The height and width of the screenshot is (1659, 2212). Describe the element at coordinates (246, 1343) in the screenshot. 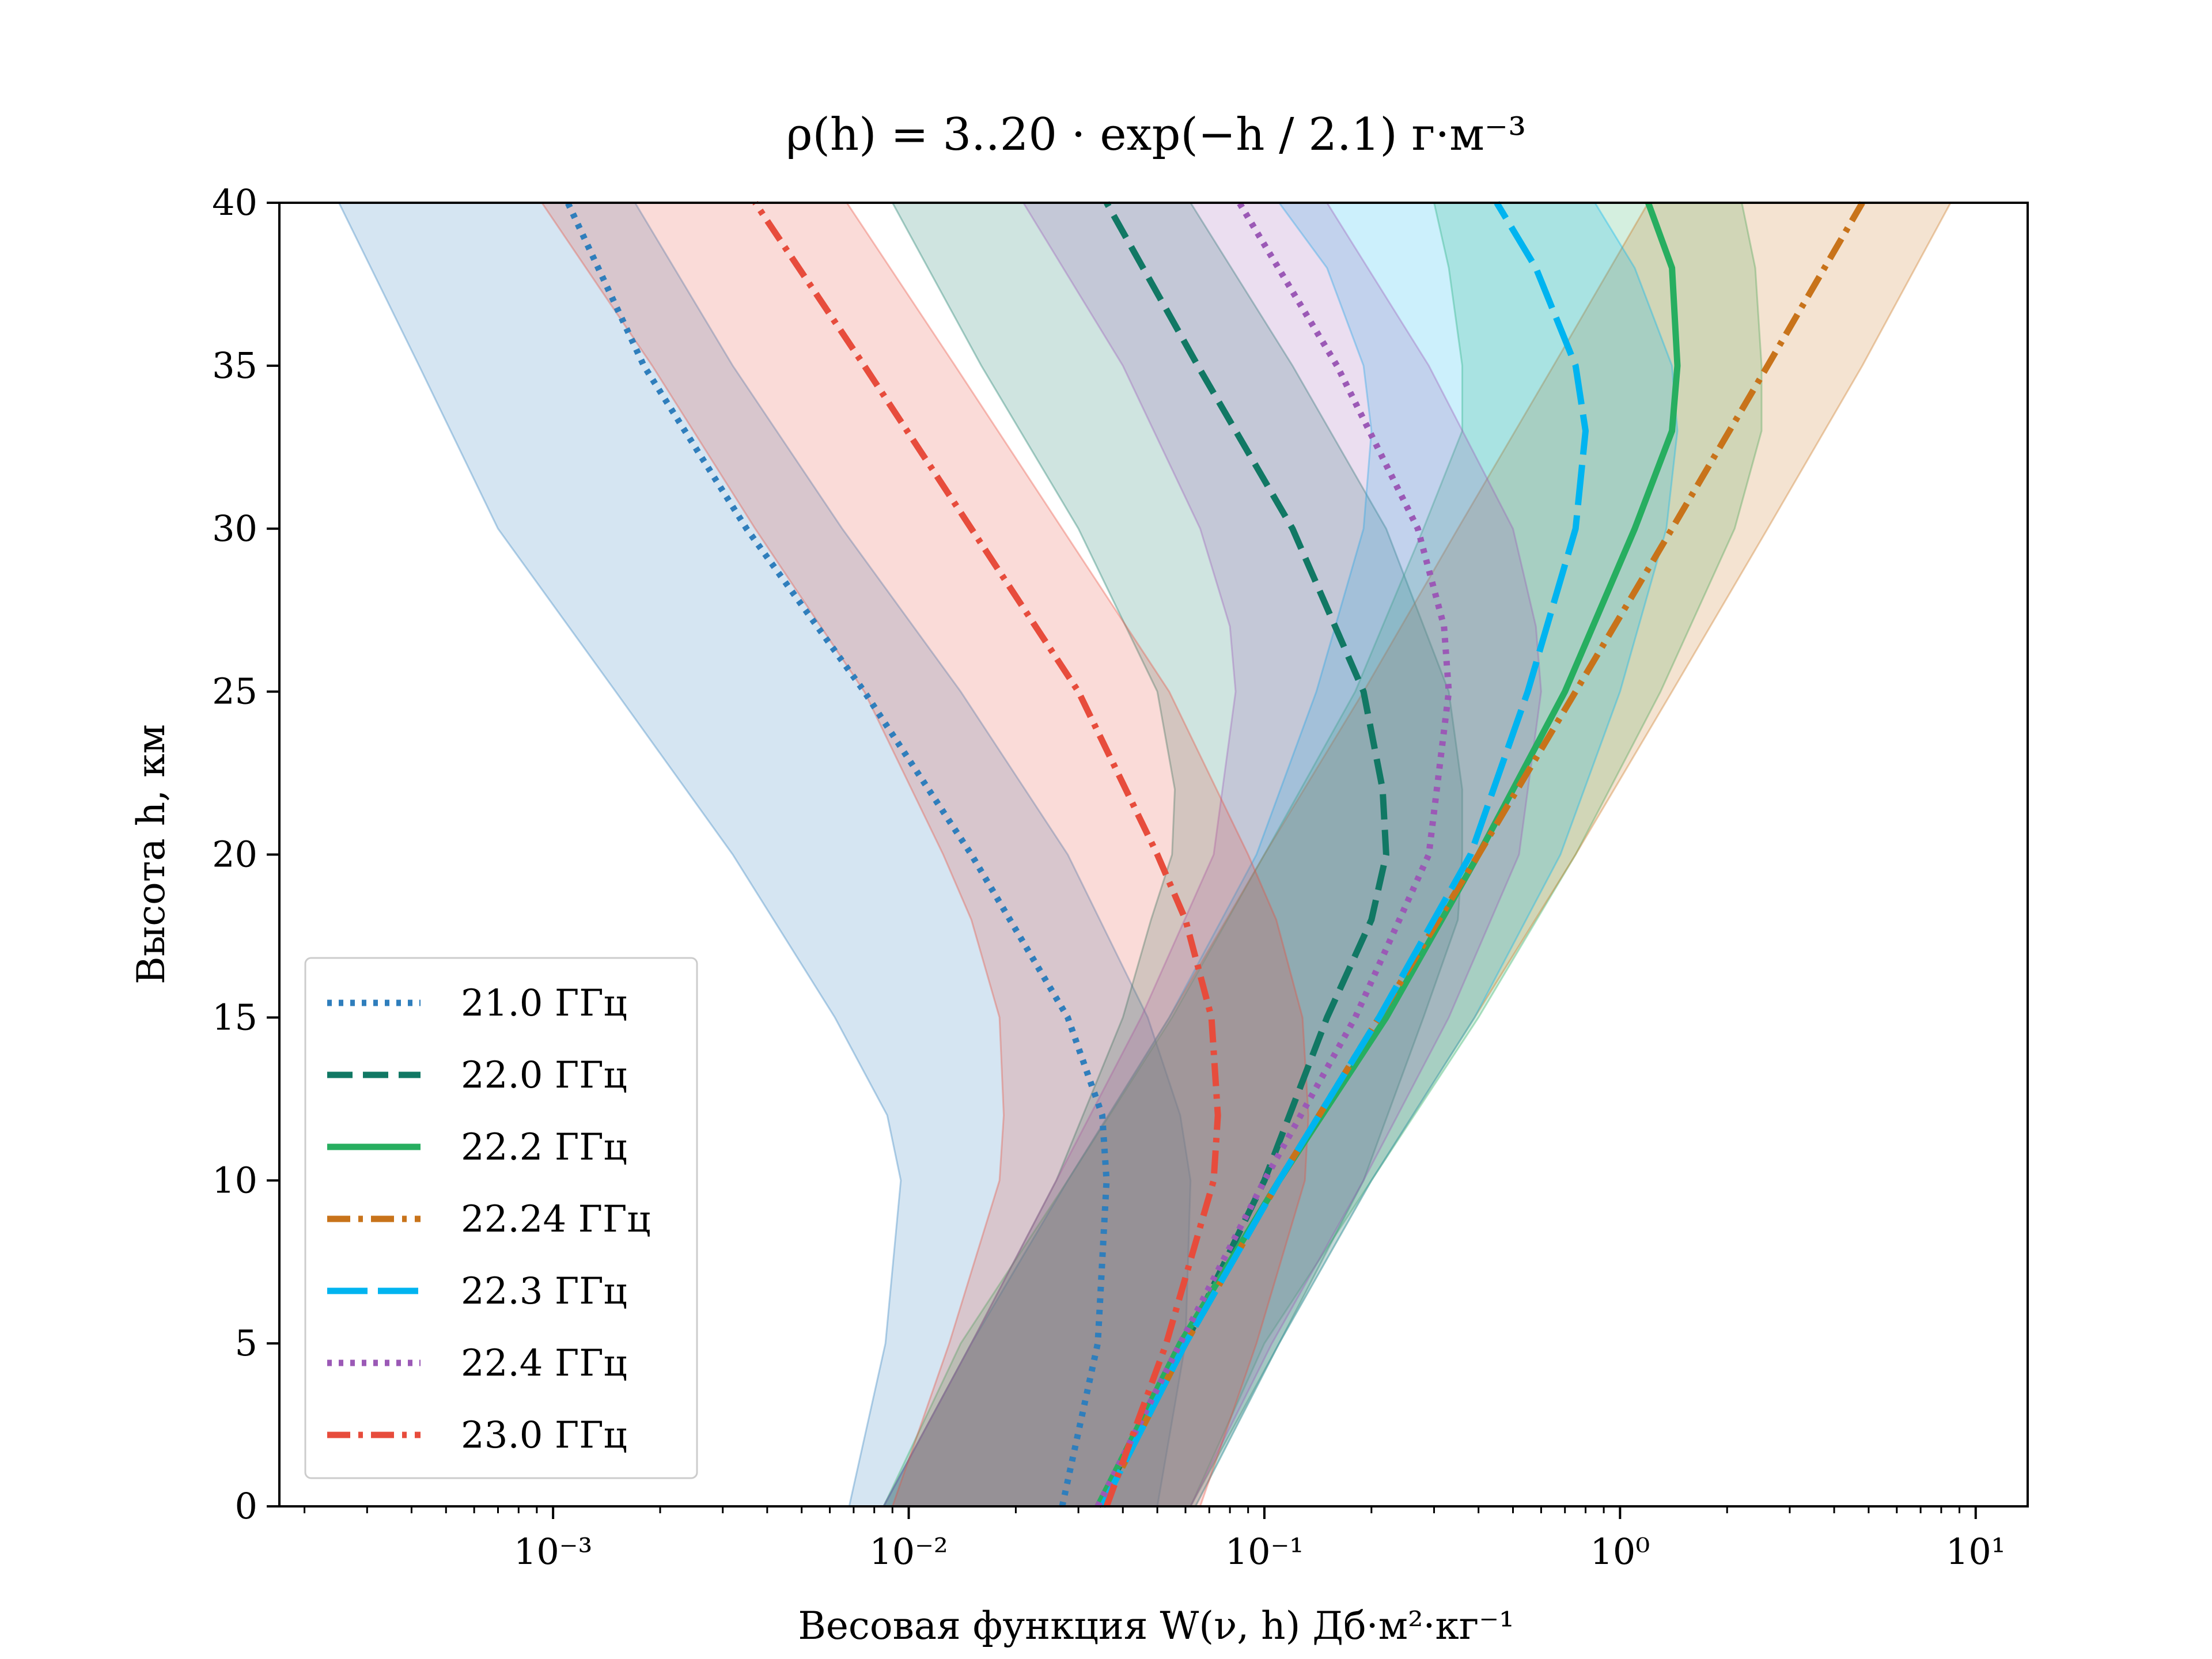

I see `y-tick-label: 5` at that location.